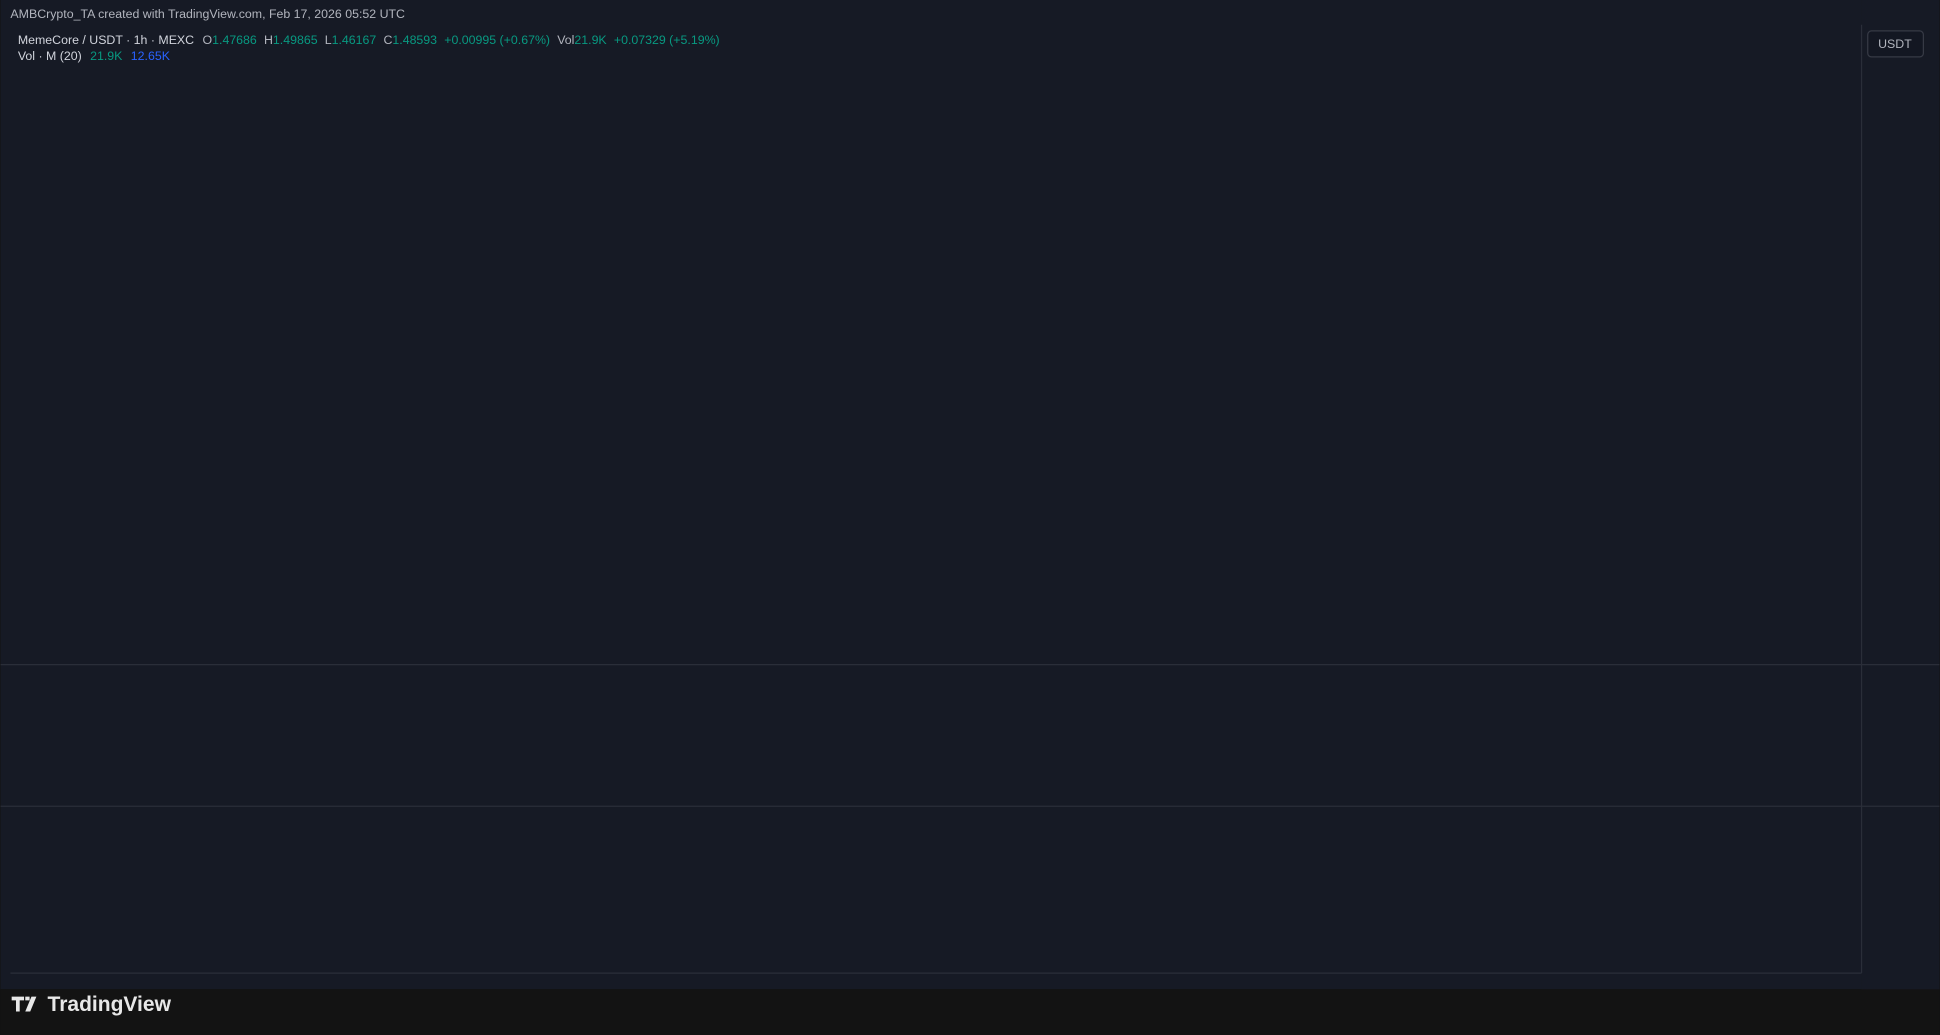  I want to click on currency-button, so click(1896, 44).